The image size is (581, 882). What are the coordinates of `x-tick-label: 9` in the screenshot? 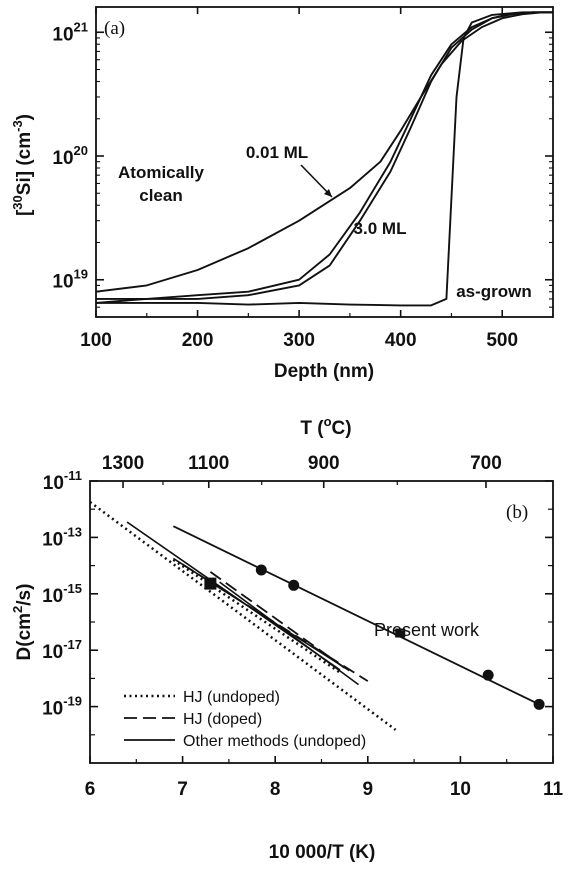 It's located at (368, 789).